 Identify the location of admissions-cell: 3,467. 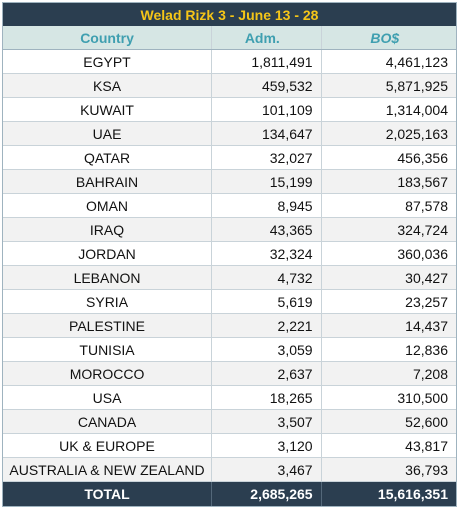
(267, 469).